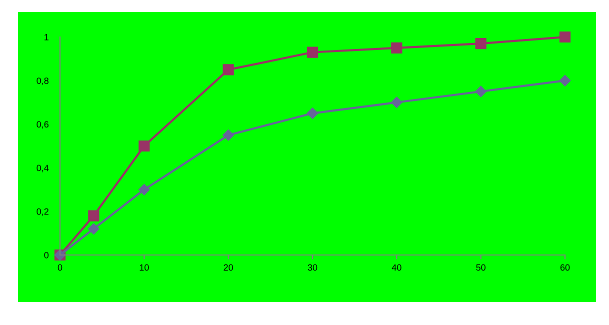 Image resolution: width=609 pixels, height=325 pixels. Describe the element at coordinates (481, 267) in the screenshot. I see `x-tick-label: 50` at that location.